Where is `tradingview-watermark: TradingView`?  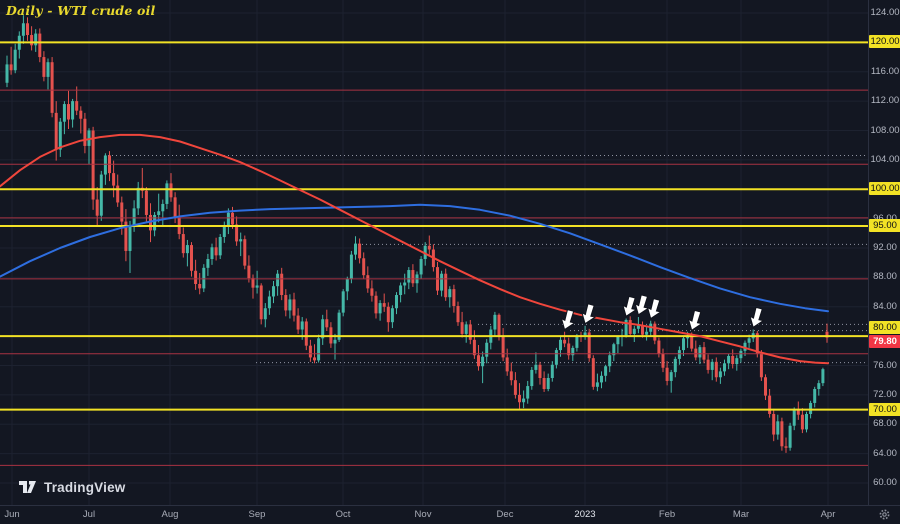 tradingview-watermark: TradingView is located at coordinates (71, 487).